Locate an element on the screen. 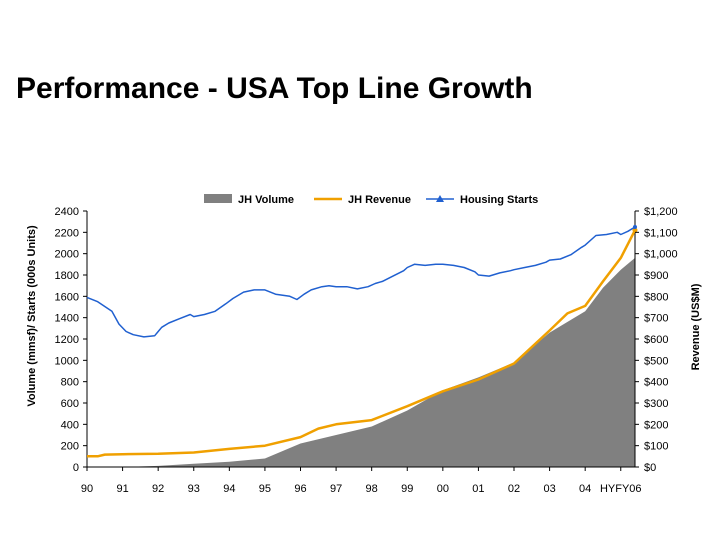 The image size is (720, 540). x-tick-label: 03 is located at coordinates (549, 489).